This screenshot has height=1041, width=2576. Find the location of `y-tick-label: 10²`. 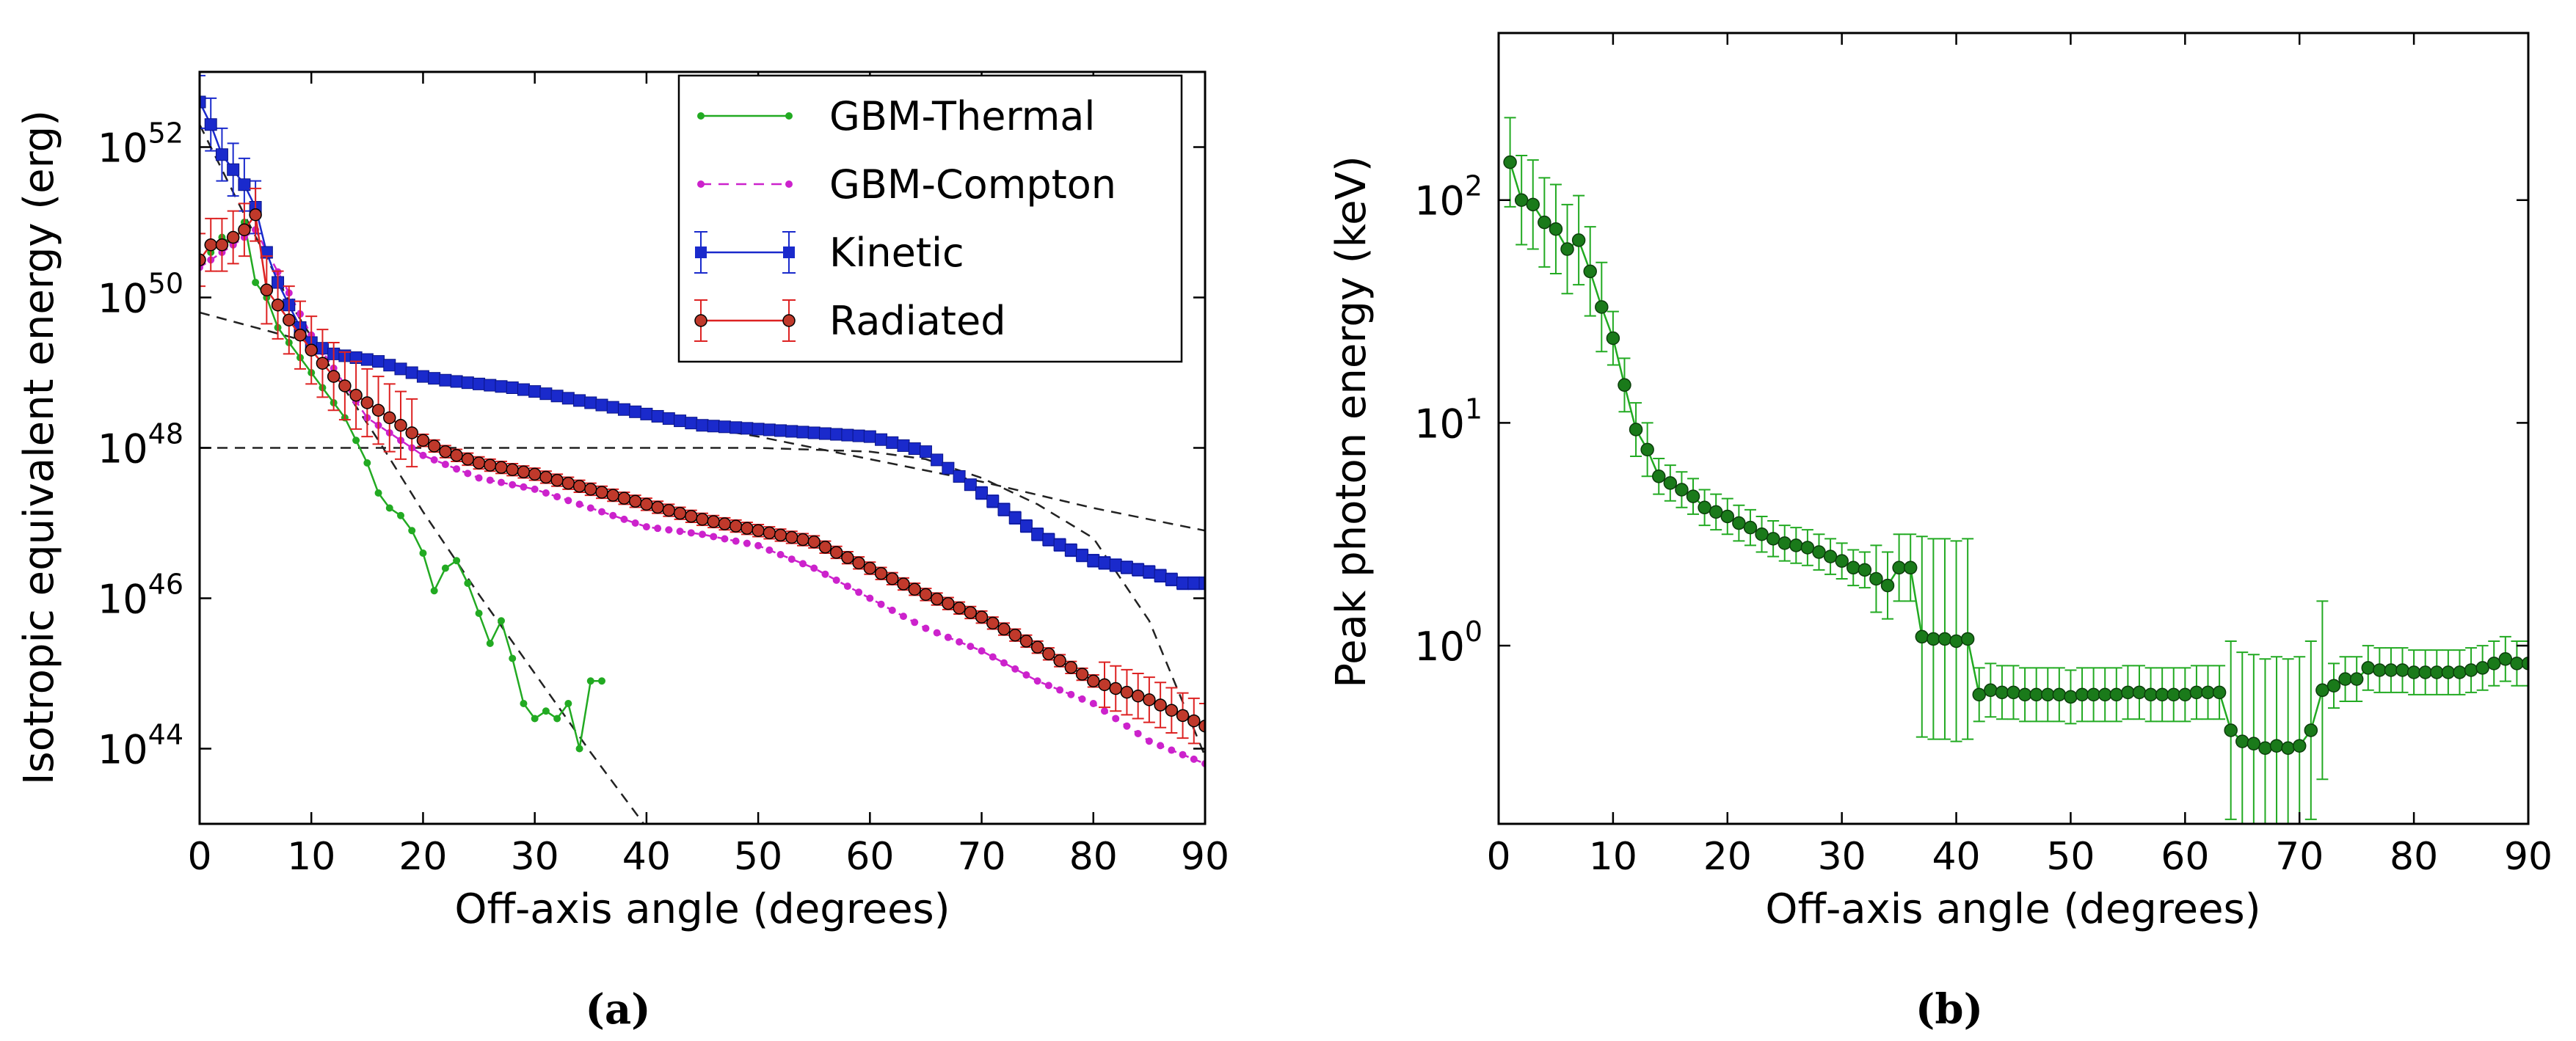

y-tick-label: 10² is located at coordinates (1448, 197).